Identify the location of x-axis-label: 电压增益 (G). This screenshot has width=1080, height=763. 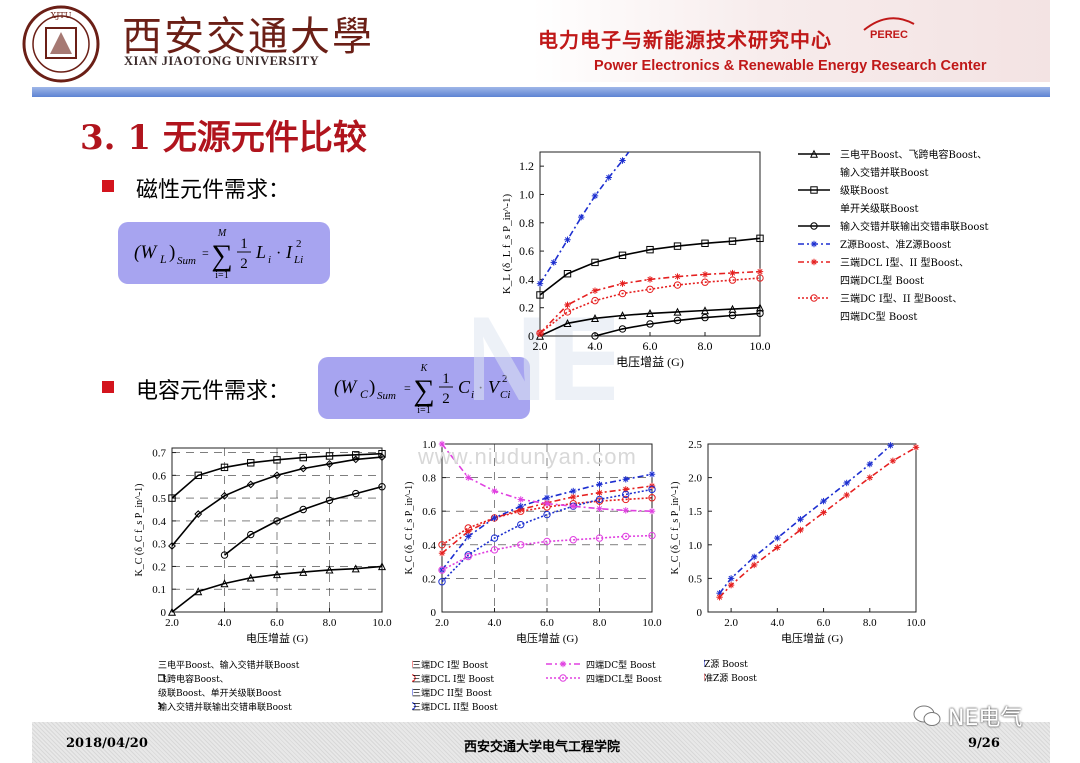
(547, 638).